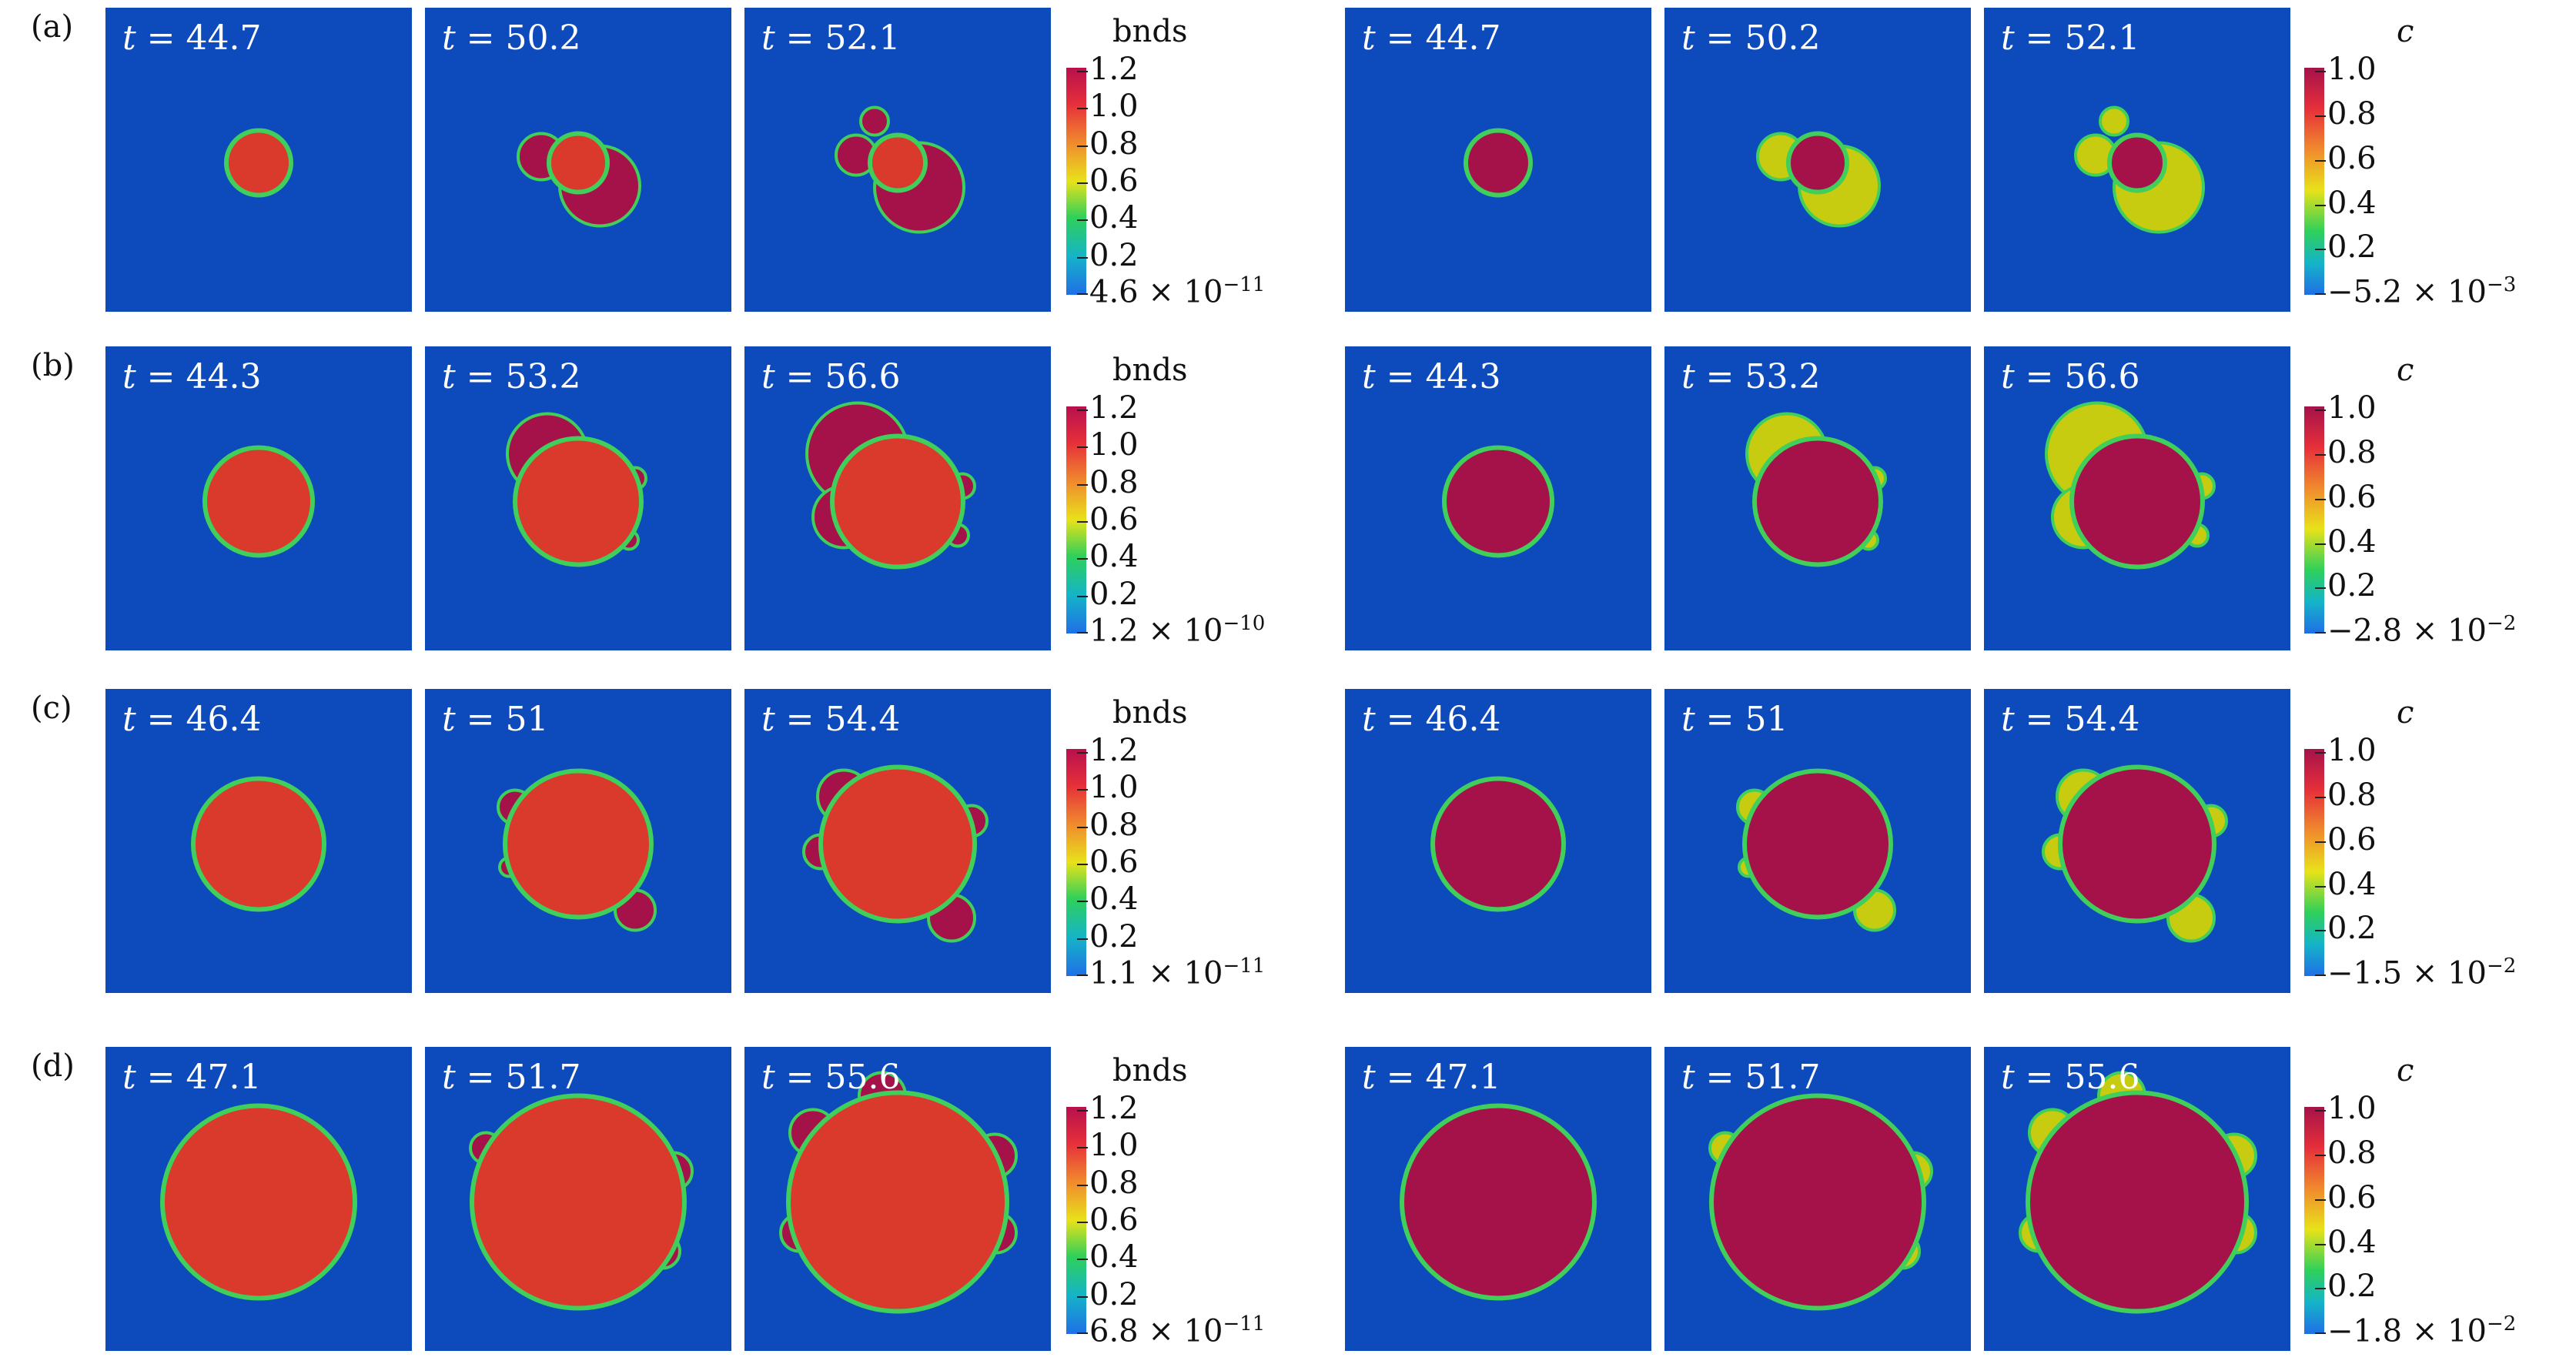 The image size is (2576, 1364). I want to click on bnds-field-panel: t = 46.4, so click(258, 841).